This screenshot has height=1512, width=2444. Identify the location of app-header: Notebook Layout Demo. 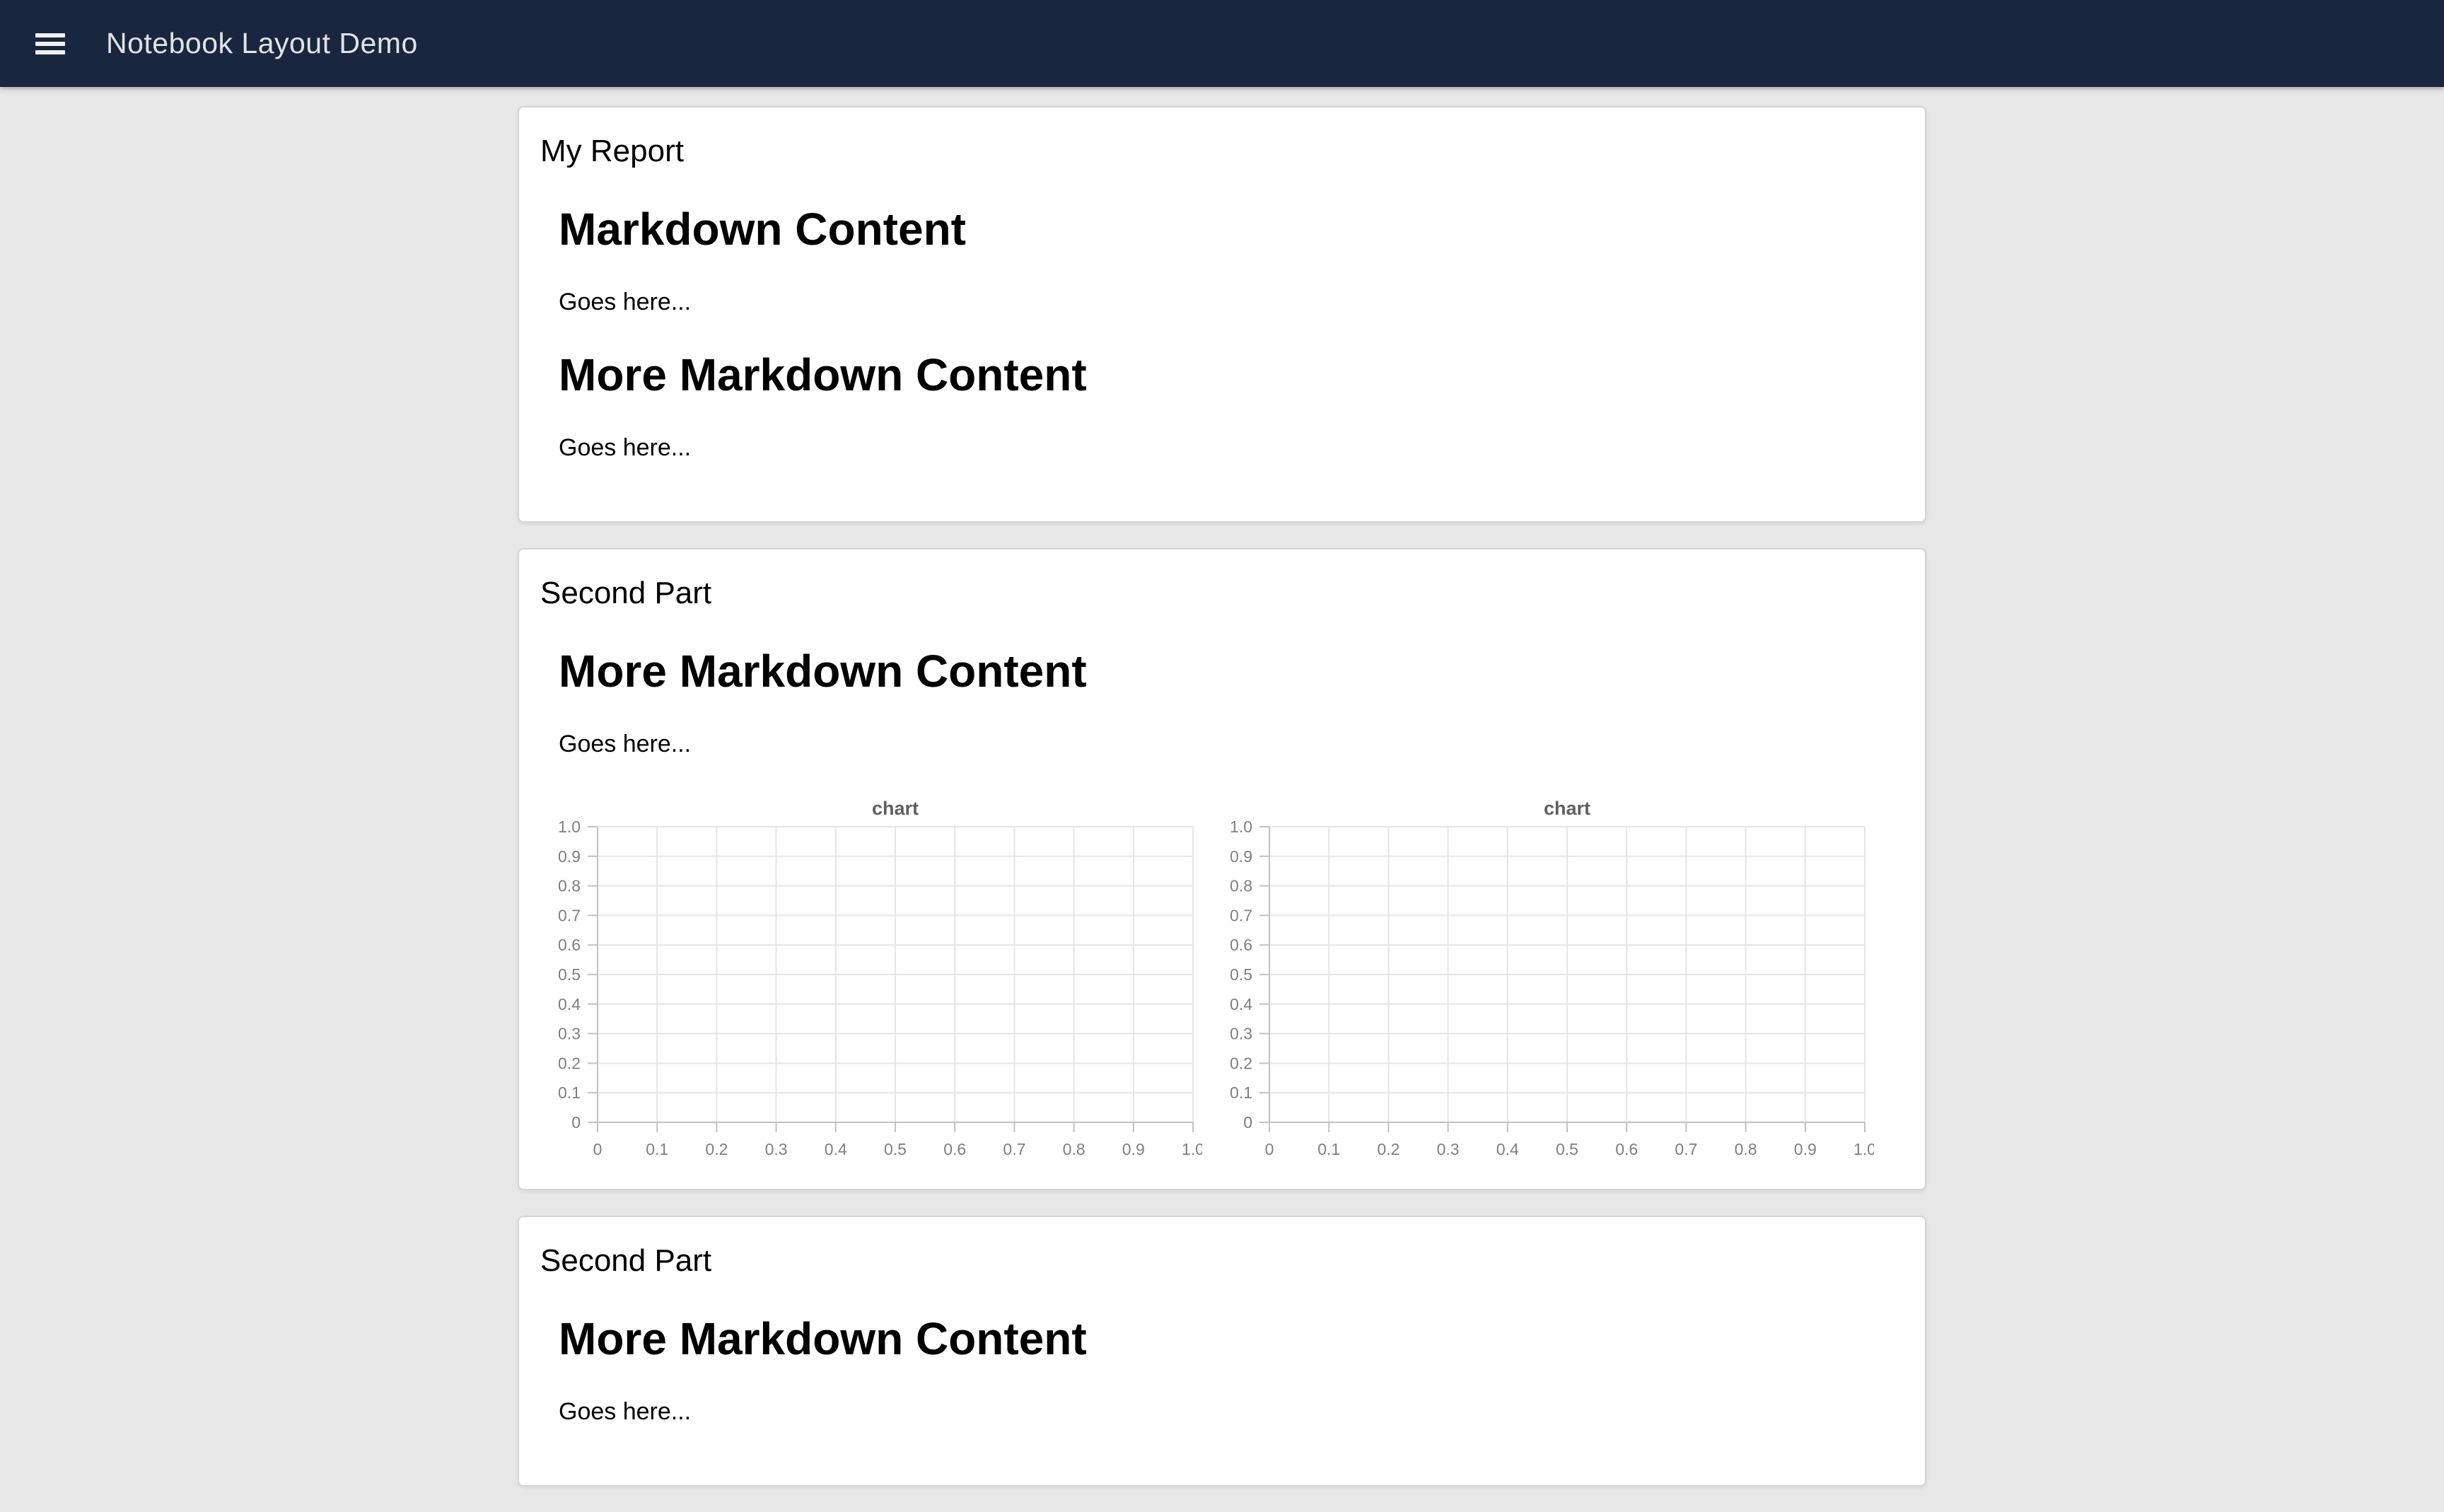
(1222, 43).